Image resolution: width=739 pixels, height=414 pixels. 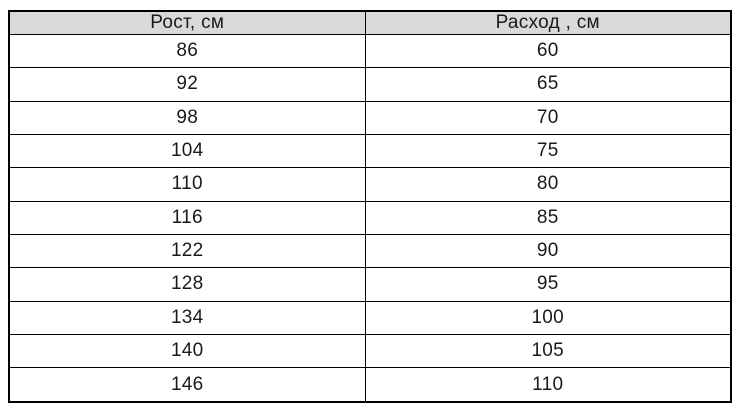 I want to click on table-row: 140 105, so click(x=370, y=351).